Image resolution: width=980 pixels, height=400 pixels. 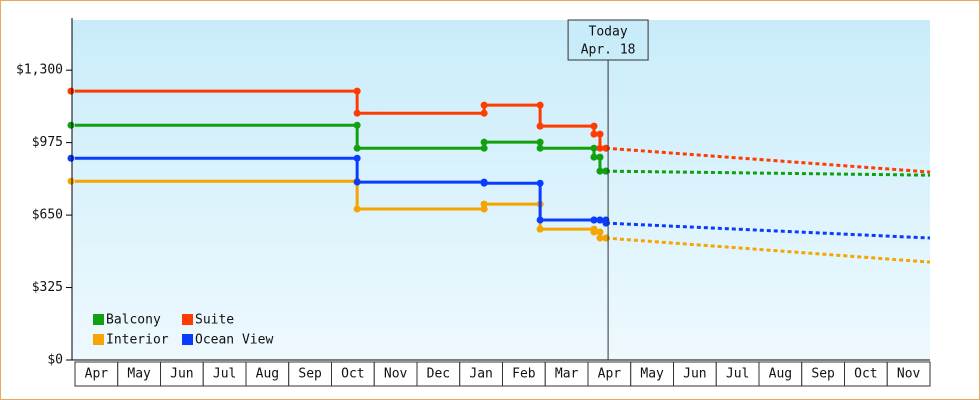 What do you see at coordinates (137, 340) in the screenshot?
I see `legend-label: Interior` at bounding box center [137, 340].